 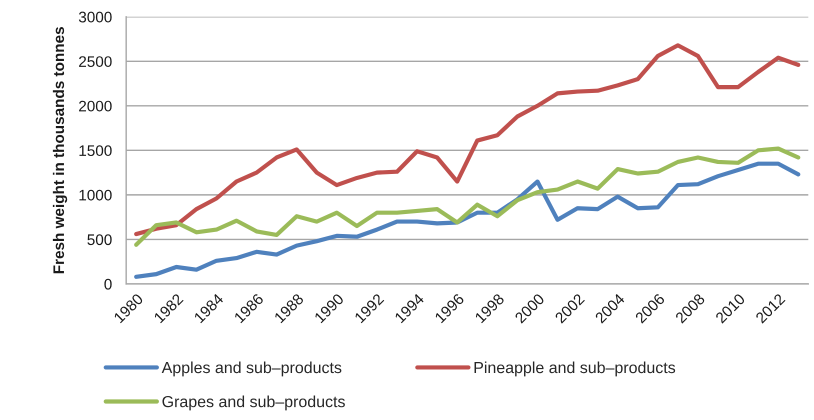 What do you see at coordinates (99, 240) in the screenshot?
I see `y-tick-label: 500` at bounding box center [99, 240].